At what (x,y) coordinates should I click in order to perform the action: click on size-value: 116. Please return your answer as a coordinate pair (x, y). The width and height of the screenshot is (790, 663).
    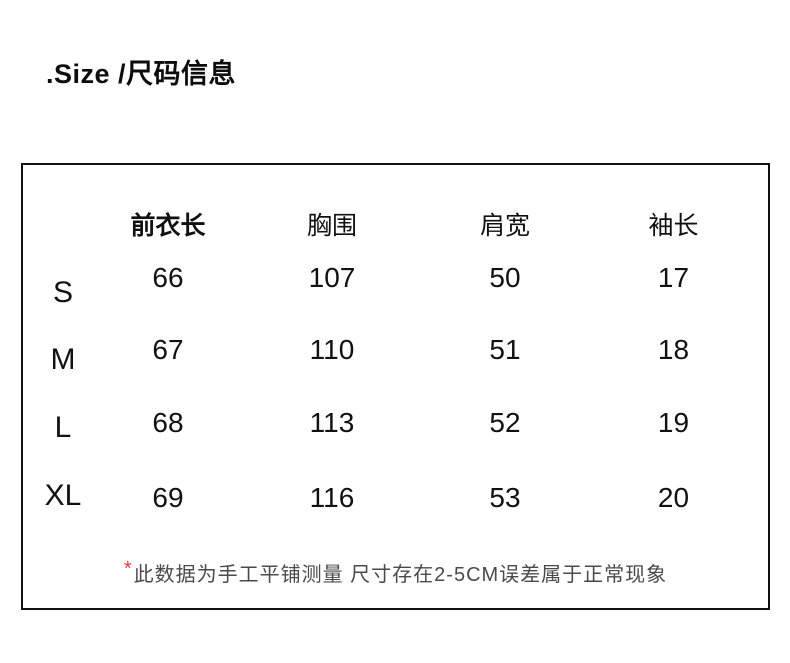
    Looking at the image, I should click on (332, 497).